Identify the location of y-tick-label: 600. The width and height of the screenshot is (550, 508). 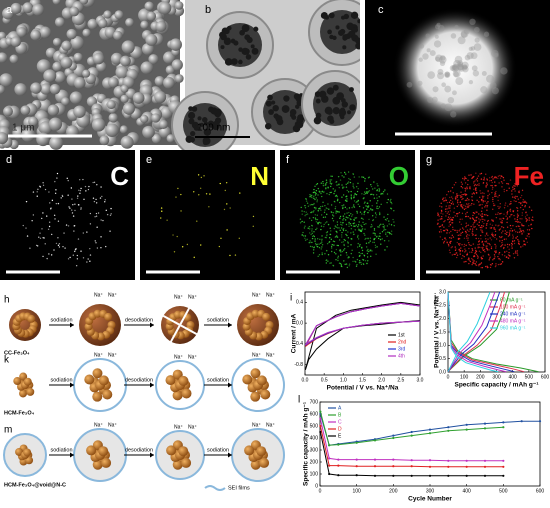
(314, 414).